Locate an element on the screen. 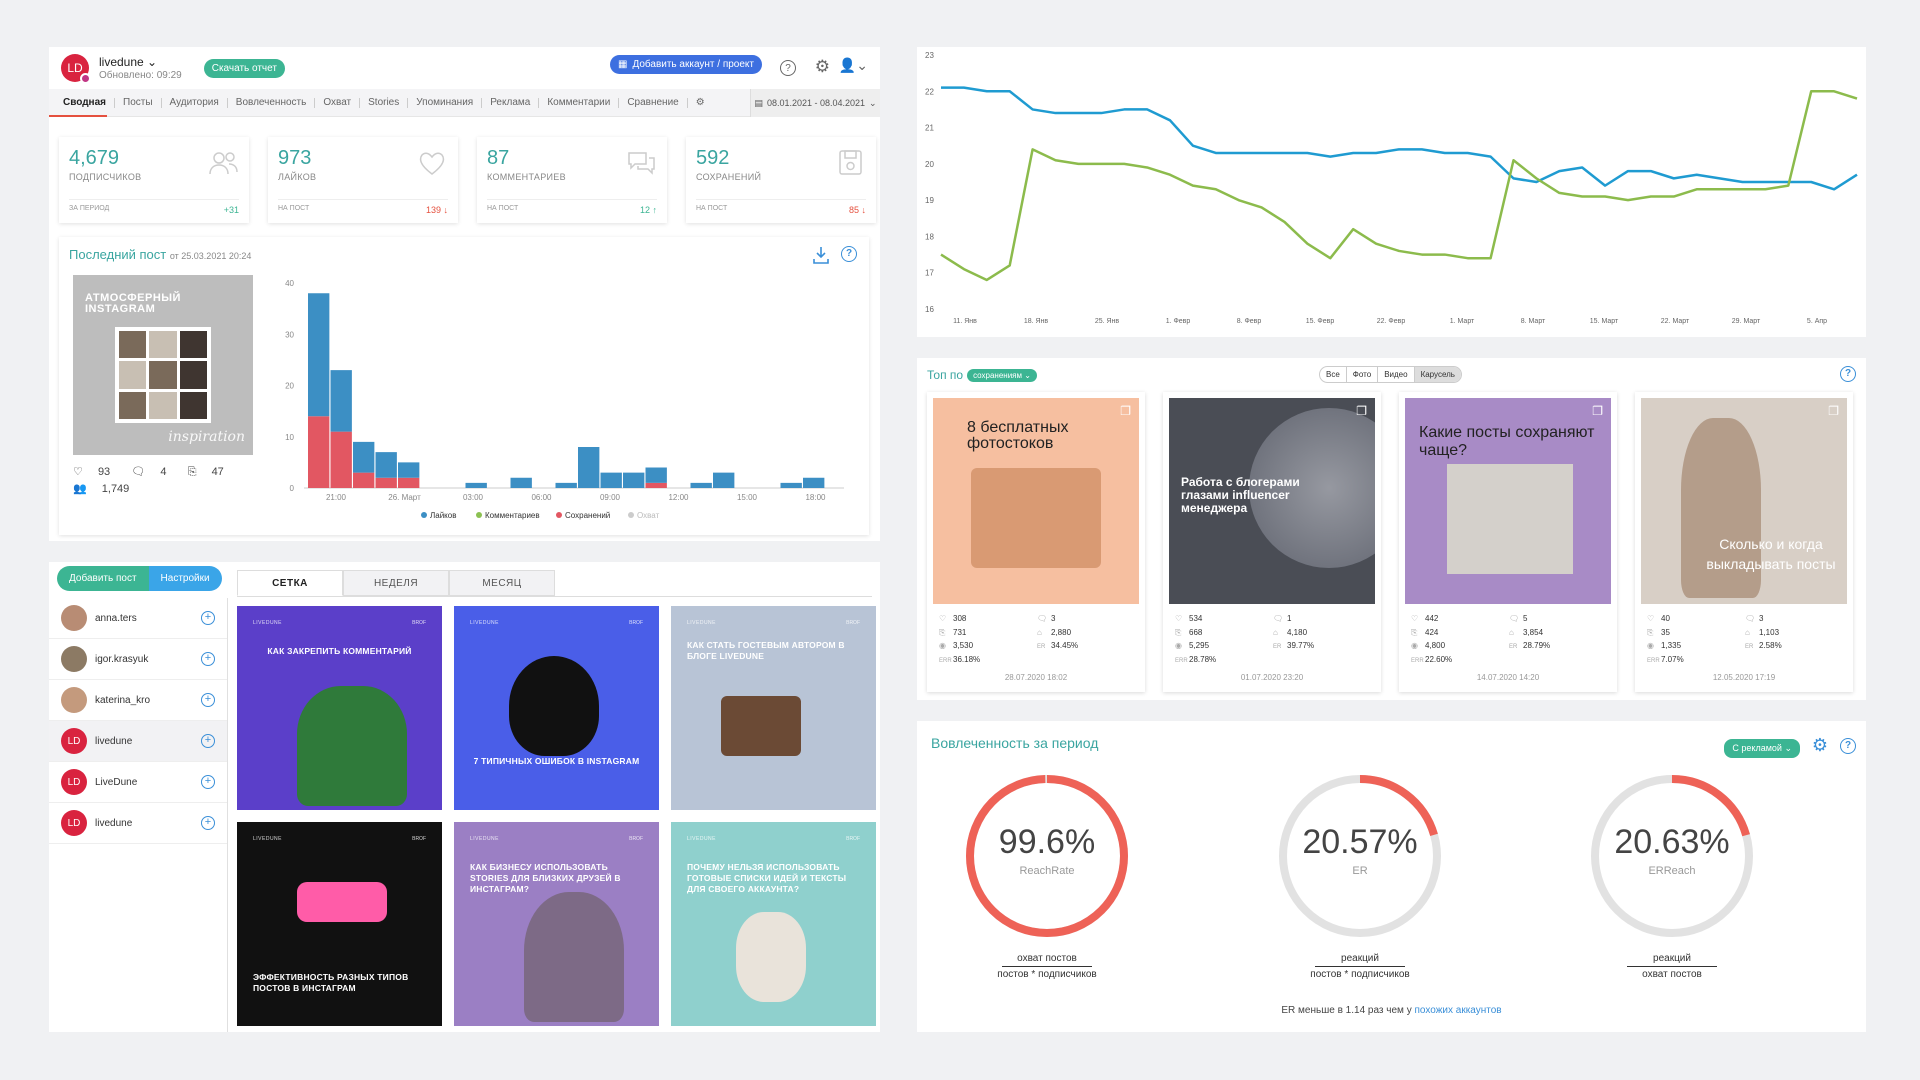  tile-caption: КАК ЗАКРЕПИТЬ КОММЕНТАРИЙ is located at coordinates (339, 651).